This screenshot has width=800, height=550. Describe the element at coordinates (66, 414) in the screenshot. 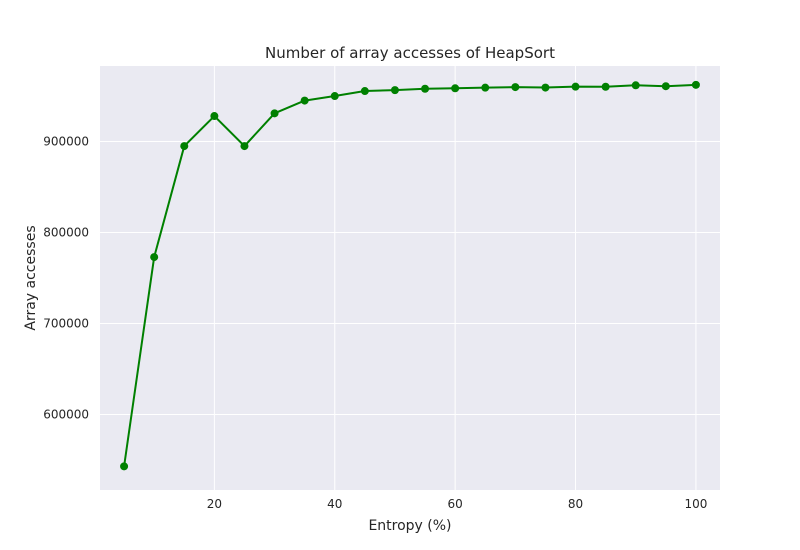

I see `y-tick-label: 600000` at that location.